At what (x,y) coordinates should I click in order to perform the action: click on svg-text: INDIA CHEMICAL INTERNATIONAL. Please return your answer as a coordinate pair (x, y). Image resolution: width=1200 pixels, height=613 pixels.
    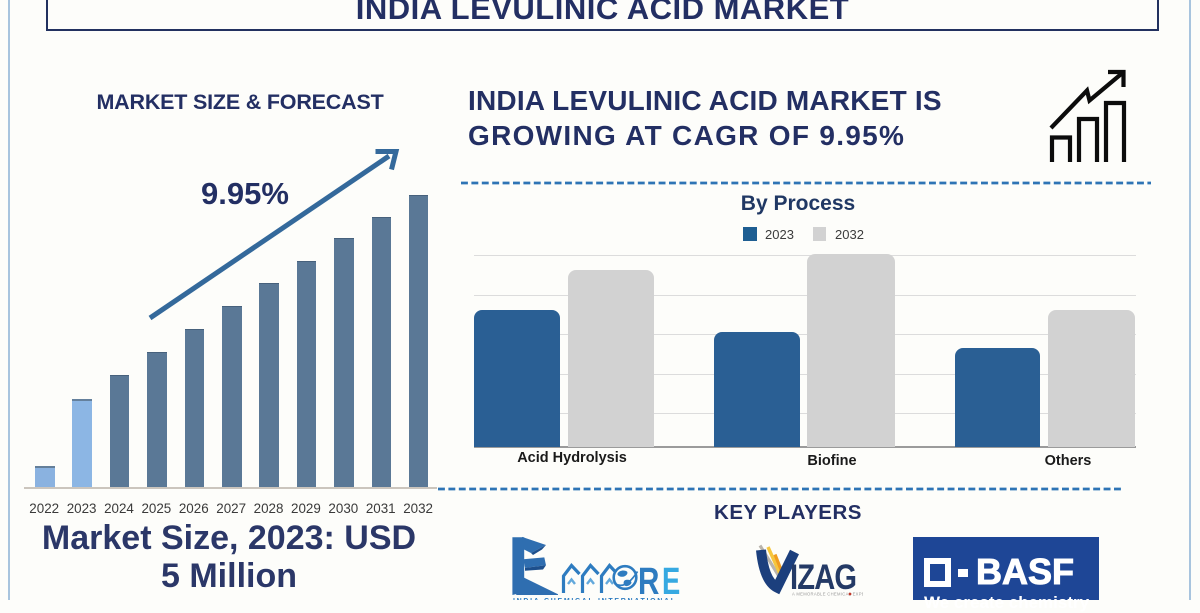
    Looking at the image, I should click on (595, 599).